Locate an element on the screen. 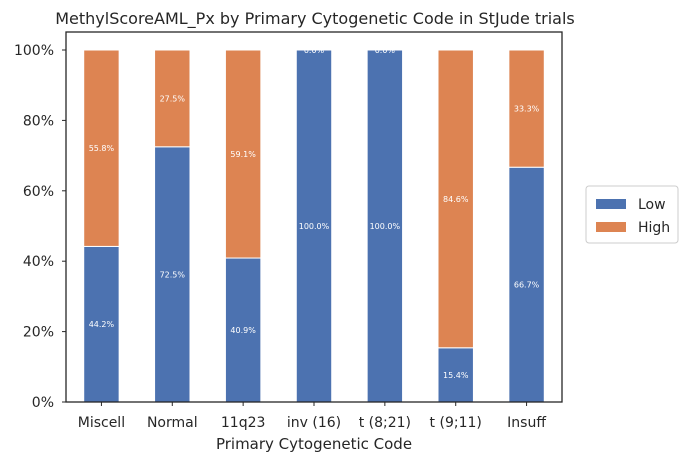  x-tick-label: Insuff is located at coordinates (526, 423).